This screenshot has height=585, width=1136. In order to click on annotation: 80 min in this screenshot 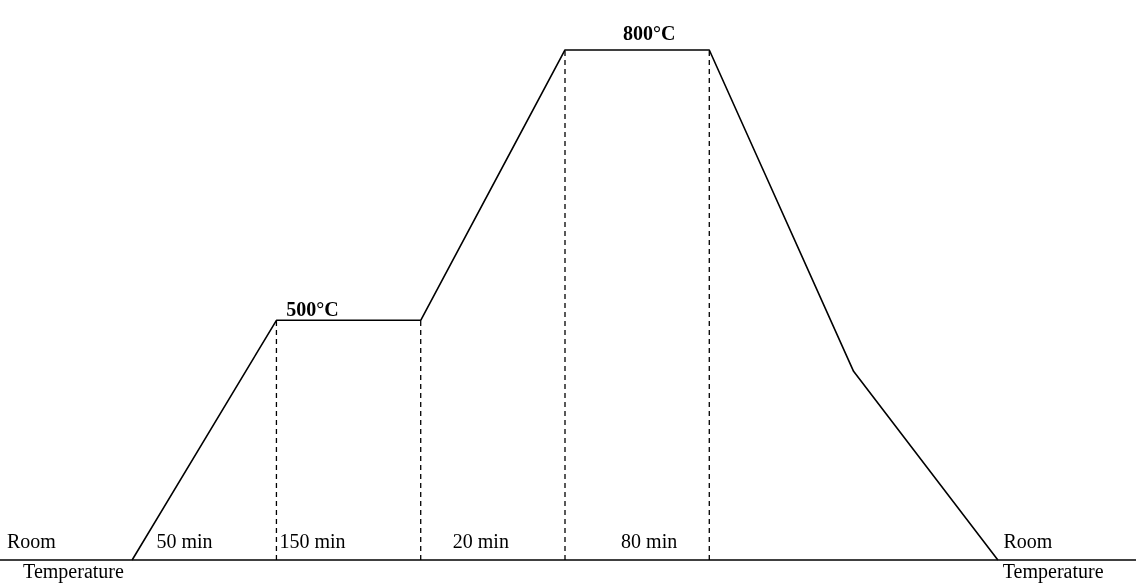, I will do `click(649, 541)`.